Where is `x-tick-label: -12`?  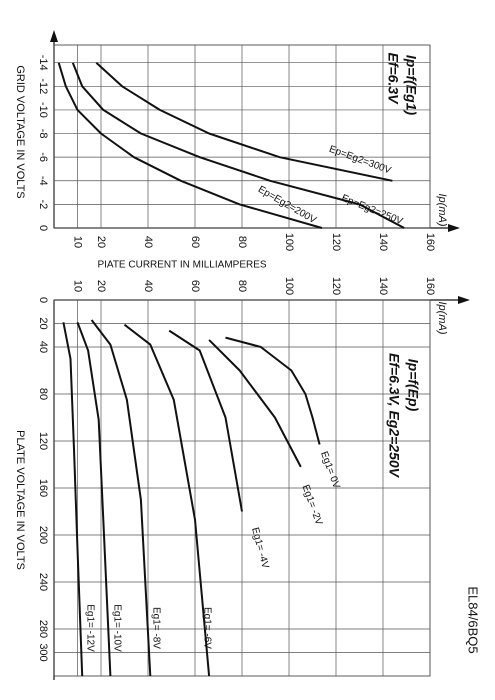 x-tick-label: -12 is located at coordinates (43, 86).